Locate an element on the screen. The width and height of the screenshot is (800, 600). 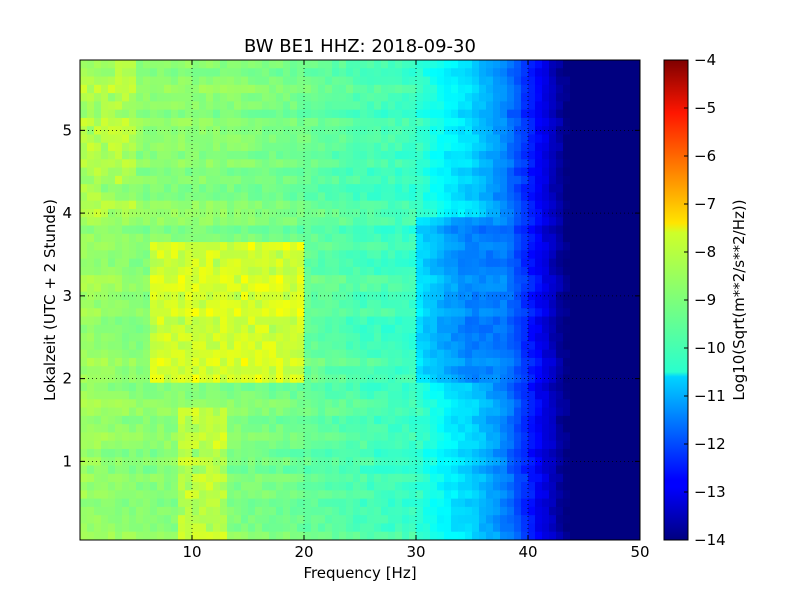
x-tick-label: 40 is located at coordinates (527, 552).